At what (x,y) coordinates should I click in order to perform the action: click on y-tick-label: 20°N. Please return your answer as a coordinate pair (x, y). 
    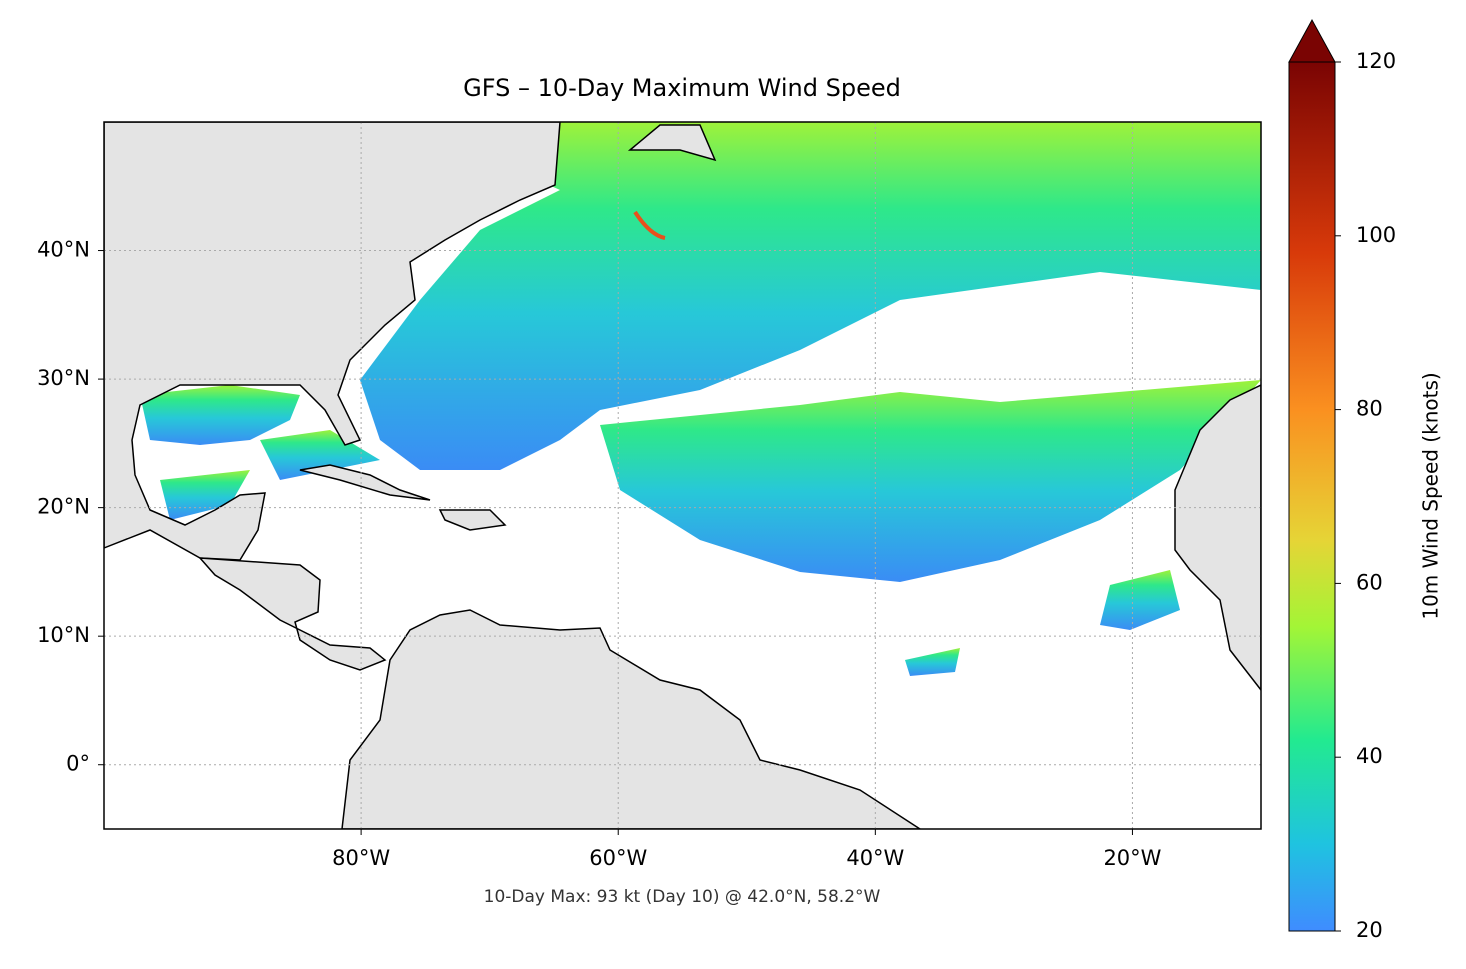
    Looking at the image, I should click on (63, 507).